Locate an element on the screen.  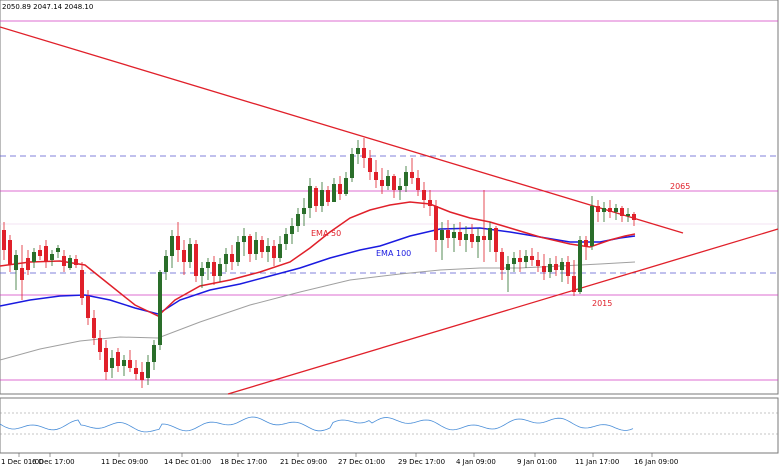
time-axis-label: 14 Dec 01:00 is located at coordinates (187, 462).